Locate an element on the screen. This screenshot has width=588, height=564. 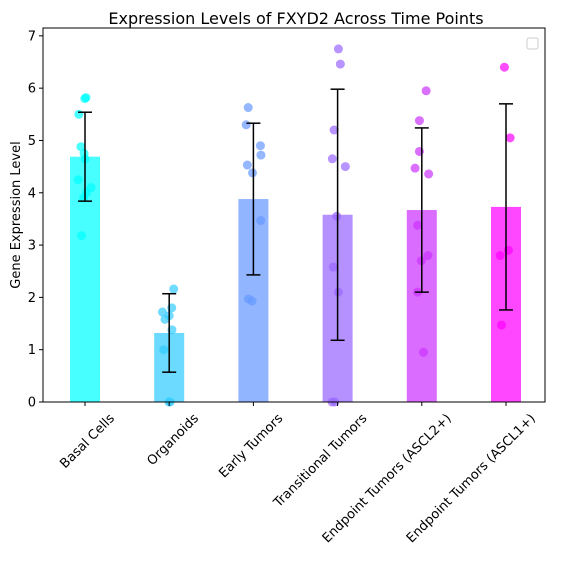
y-tick-label: 0 is located at coordinates (32, 403).